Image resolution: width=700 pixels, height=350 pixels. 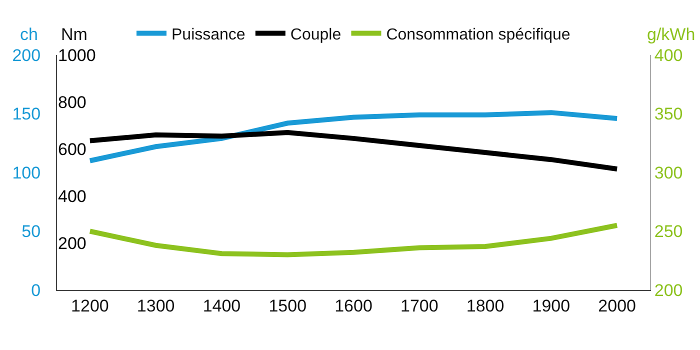 What do you see at coordinates (478, 35) in the screenshot?
I see `legend-label: Consommation spécifique` at bounding box center [478, 35].